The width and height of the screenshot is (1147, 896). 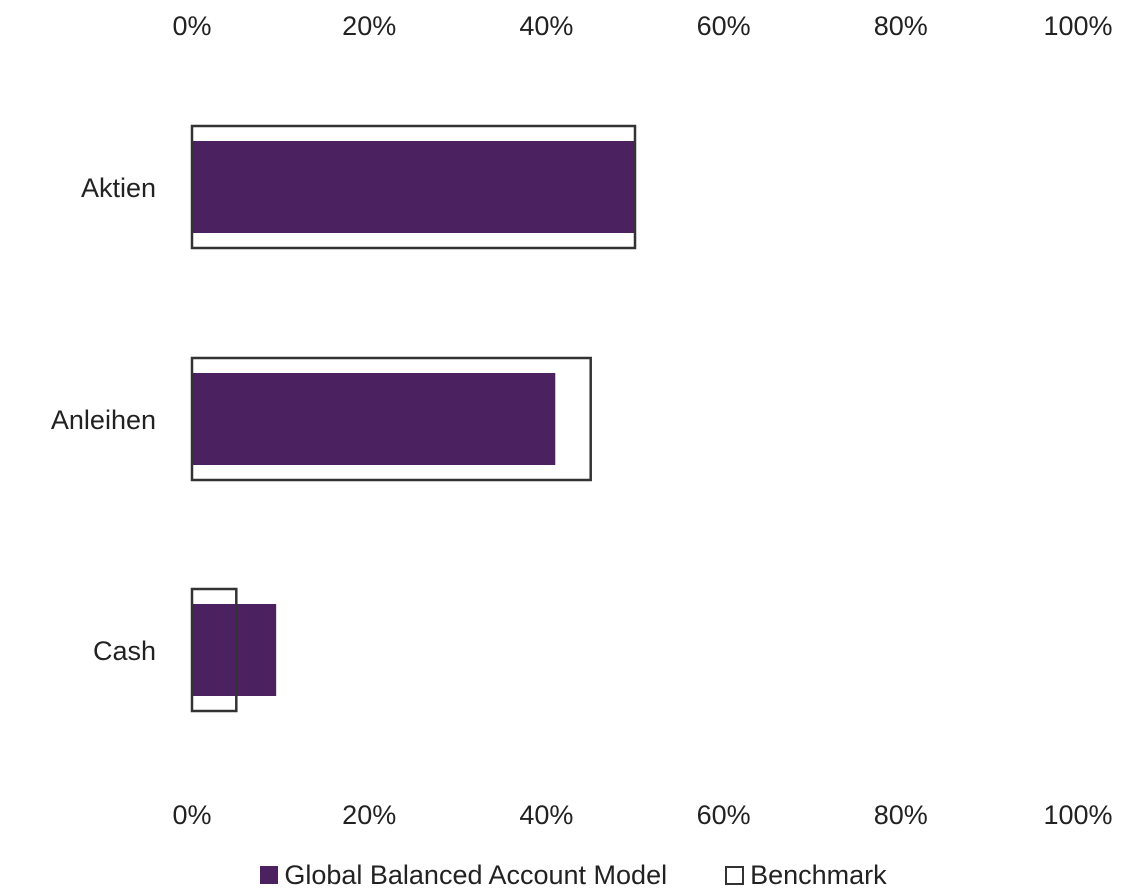 I want to click on bottom-axis-ticks: 0% 20% 40% 60% 80% 100%, so click(x=642, y=815).